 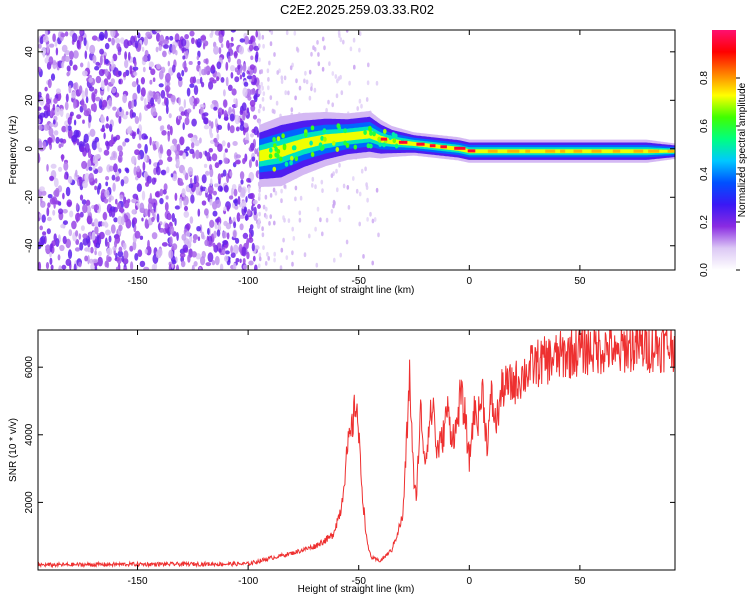 What do you see at coordinates (704, 78) in the screenshot?
I see `colorbar-tick-label: 0.8` at bounding box center [704, 78].